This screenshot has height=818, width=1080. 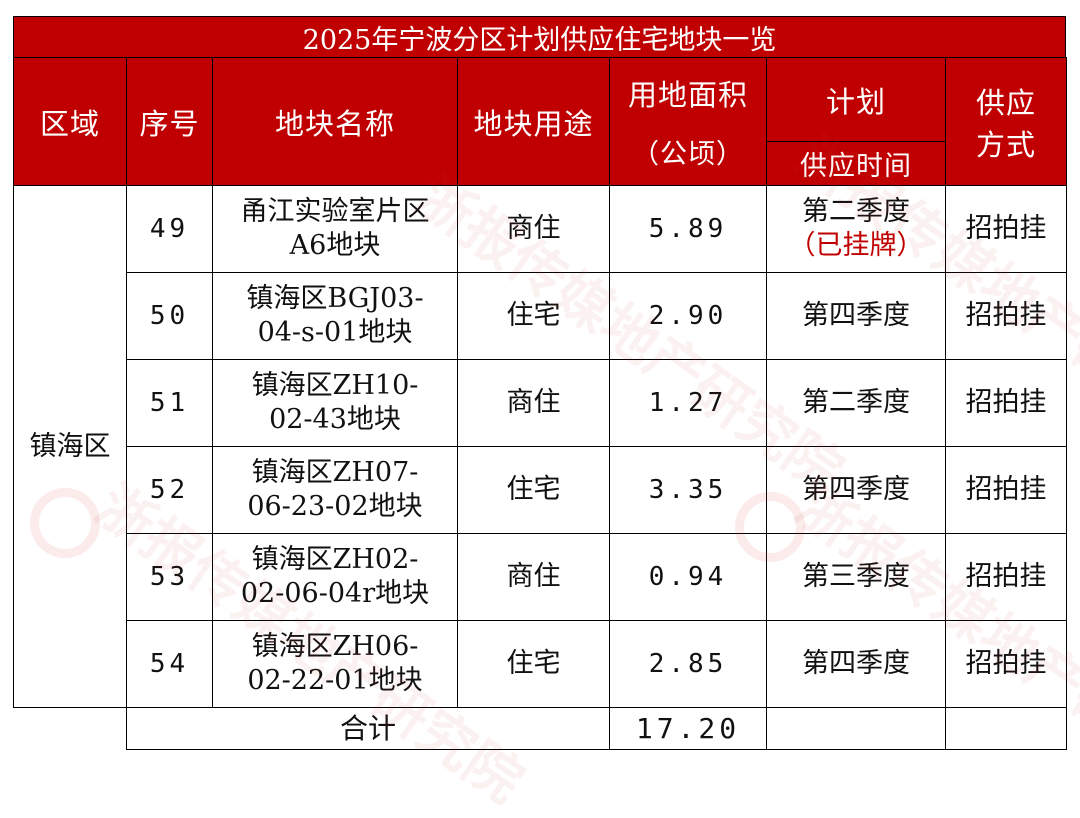 I want to click on parcel-name-line1: 镇海区BGJ03-, so click(x=335, y=299).